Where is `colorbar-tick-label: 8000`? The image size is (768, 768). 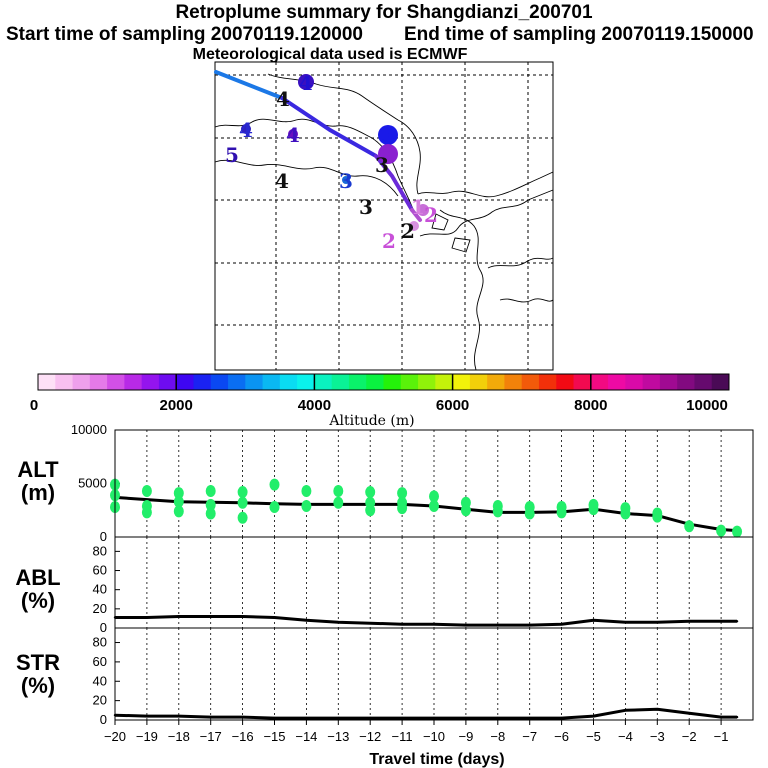
colorbar-tick-label: 8000 is located at coordinates (590, 405).